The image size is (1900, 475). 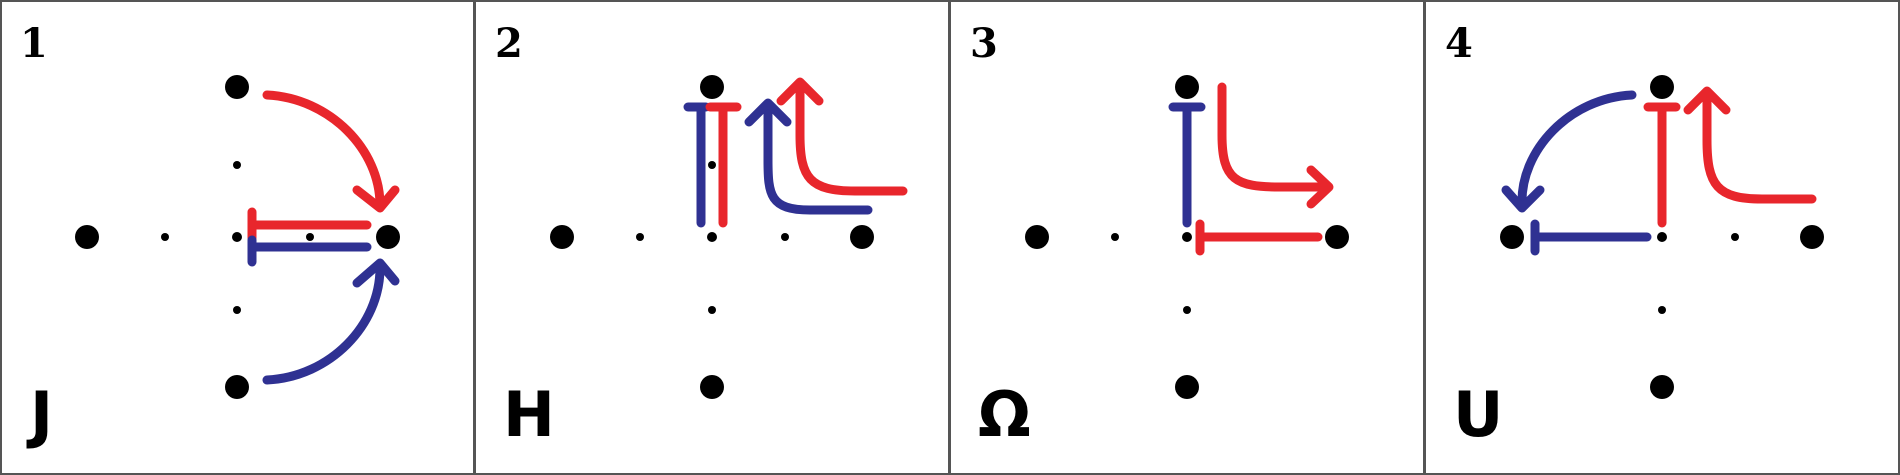 What do you see at coordinates (39, 414) in the screenshot?
I see `panel-1-glyph: J` at bounding box center [39, 414].